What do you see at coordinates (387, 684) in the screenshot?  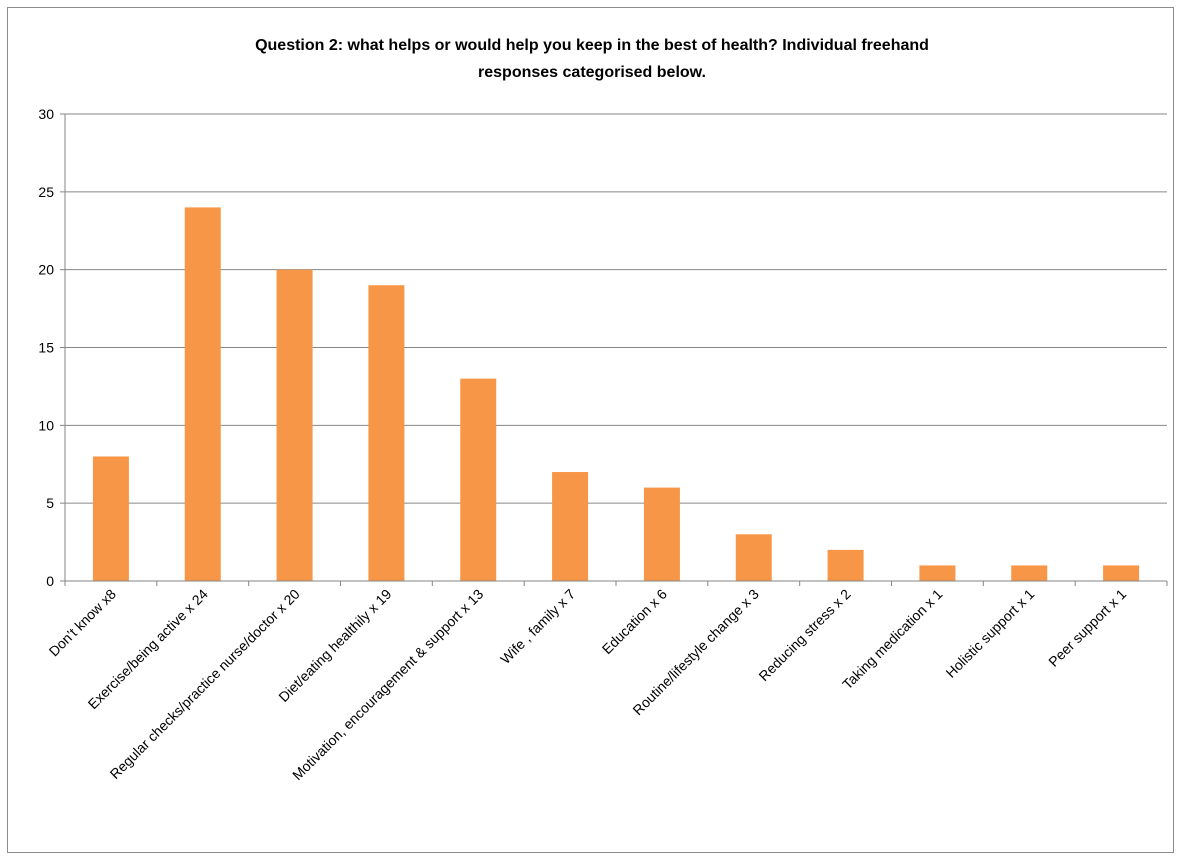 I see `x-category-label: Motivation, encouragement & support x 13` at bounding box center [387, 684].